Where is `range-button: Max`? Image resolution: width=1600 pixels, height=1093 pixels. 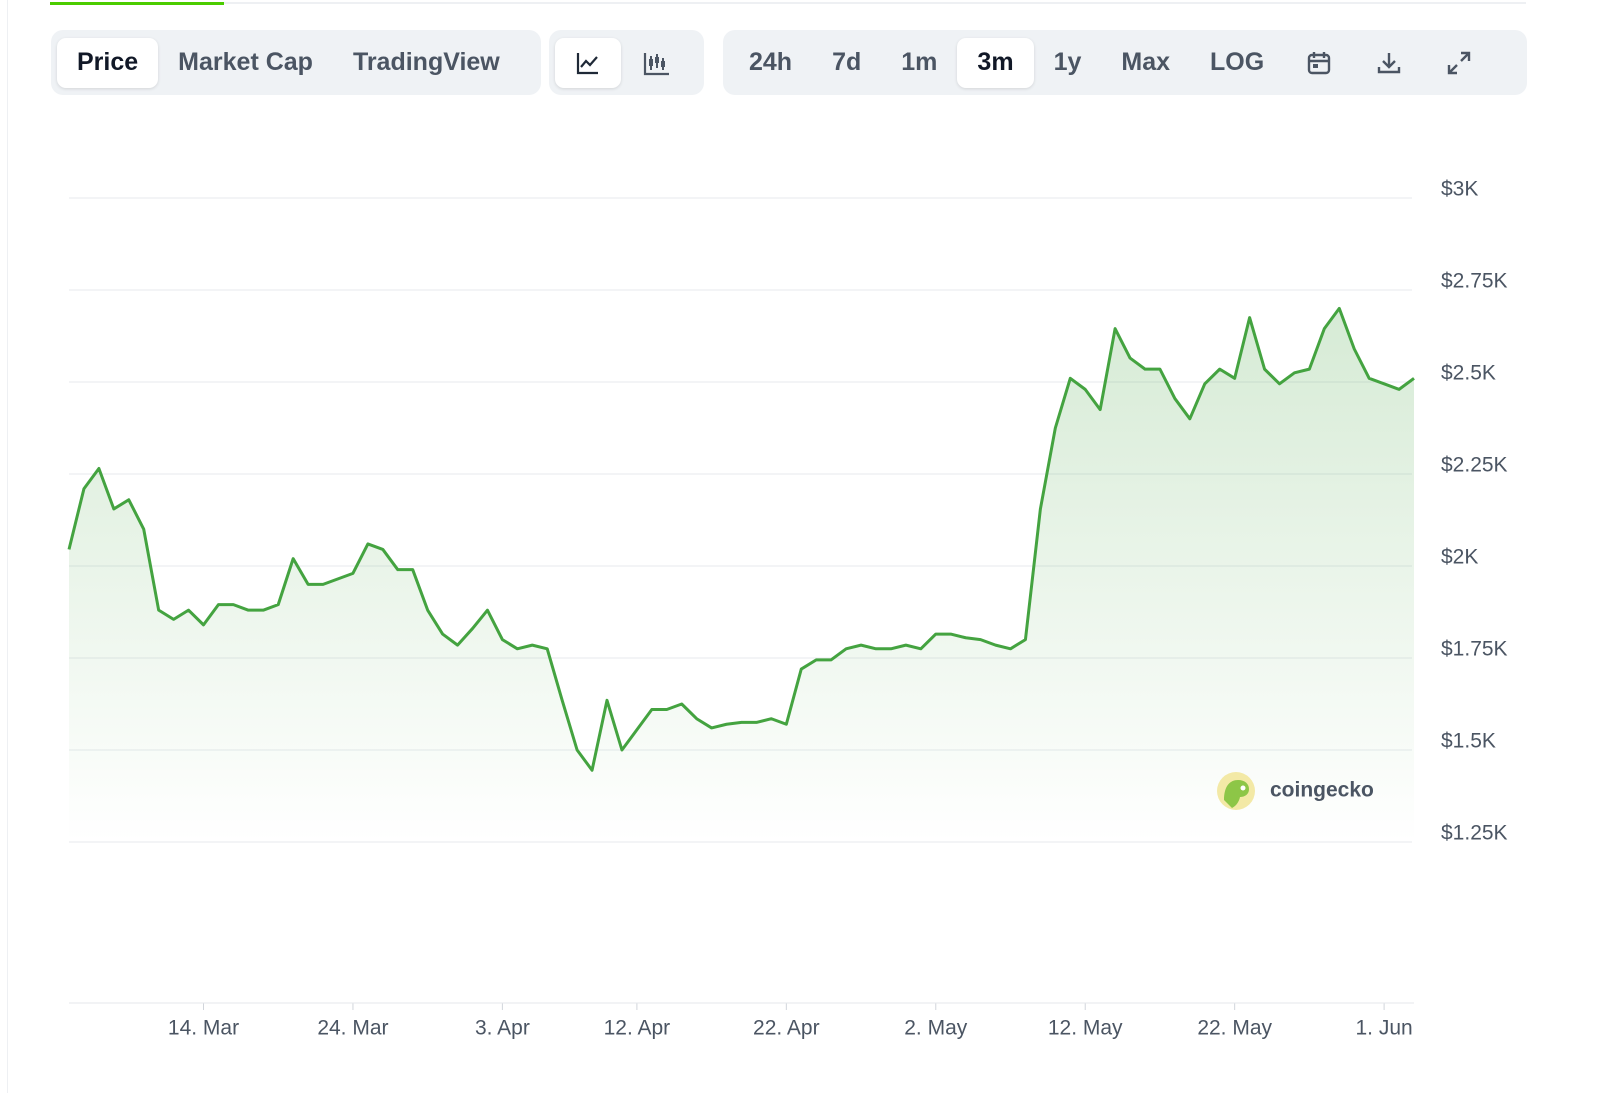
range-button: Max is located at coordinates (1146, 62).